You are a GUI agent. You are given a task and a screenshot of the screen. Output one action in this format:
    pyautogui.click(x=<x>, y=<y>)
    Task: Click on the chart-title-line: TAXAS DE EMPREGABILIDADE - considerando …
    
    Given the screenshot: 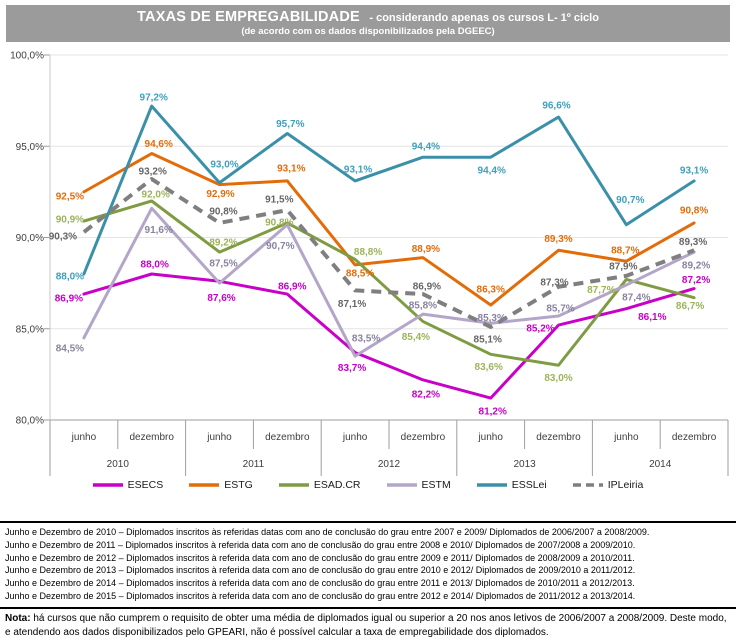 What is the action you would take?
    pyautogui.click(x=368, y=17)
    